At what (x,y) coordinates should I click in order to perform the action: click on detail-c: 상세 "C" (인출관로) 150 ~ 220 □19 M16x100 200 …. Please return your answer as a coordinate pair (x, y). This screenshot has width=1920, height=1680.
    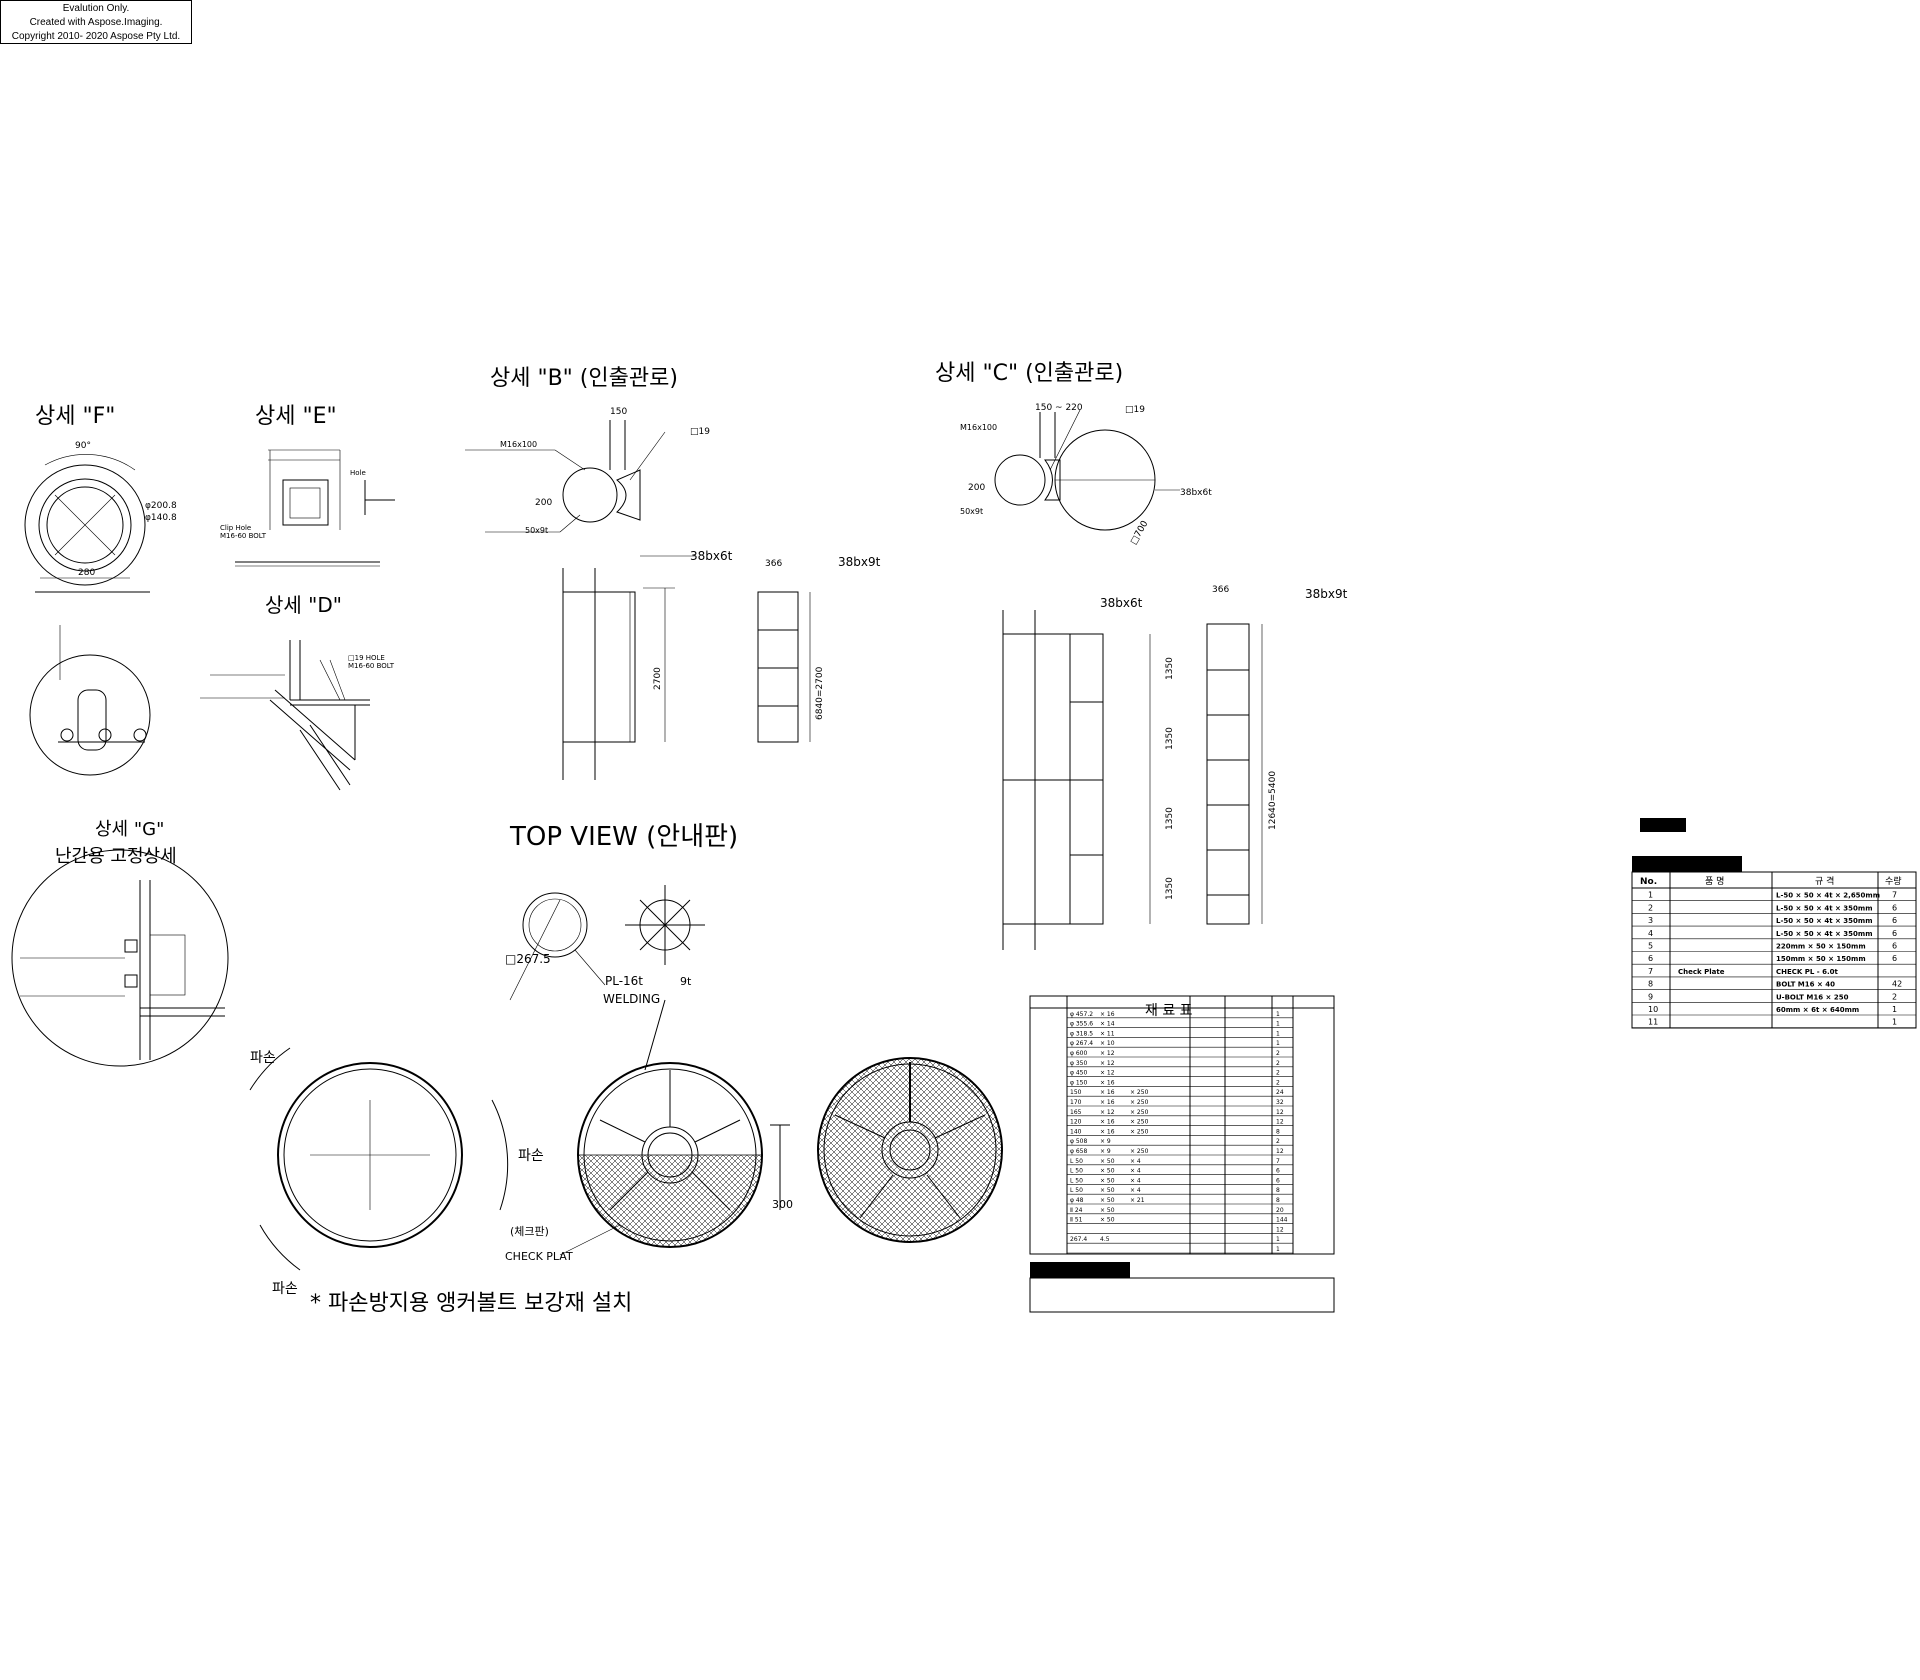
    Looking at the image, I should click on (1141, 655).